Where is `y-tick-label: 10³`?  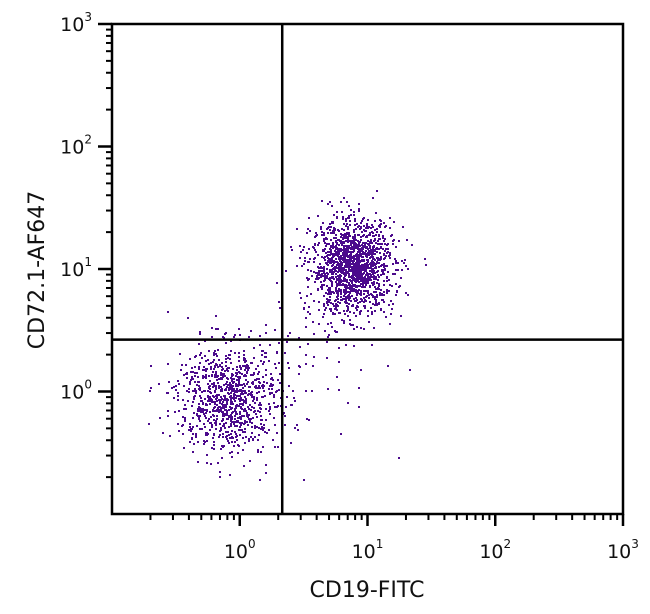 y-tick-label: 10³ is located at coordinates (76, 23).